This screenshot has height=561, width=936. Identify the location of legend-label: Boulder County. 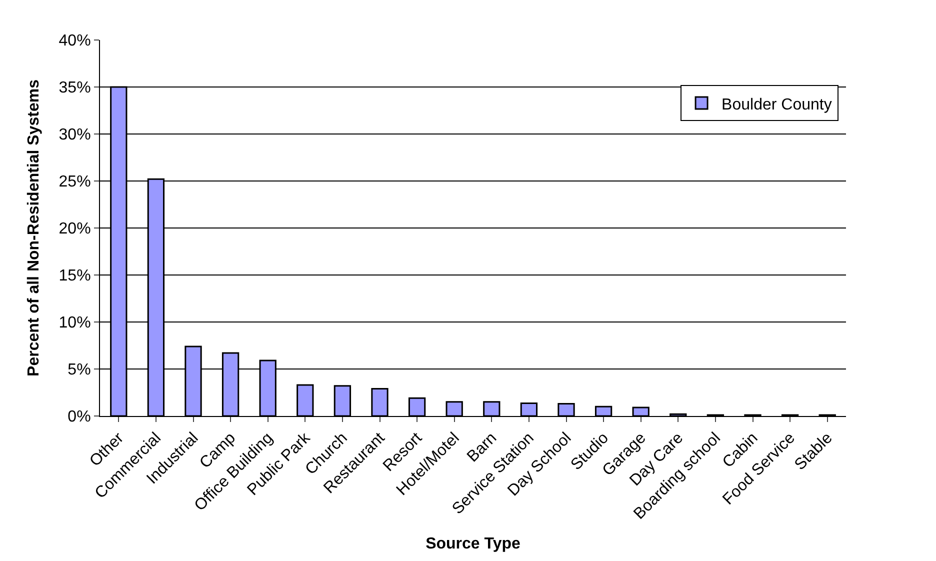
(777, 105).